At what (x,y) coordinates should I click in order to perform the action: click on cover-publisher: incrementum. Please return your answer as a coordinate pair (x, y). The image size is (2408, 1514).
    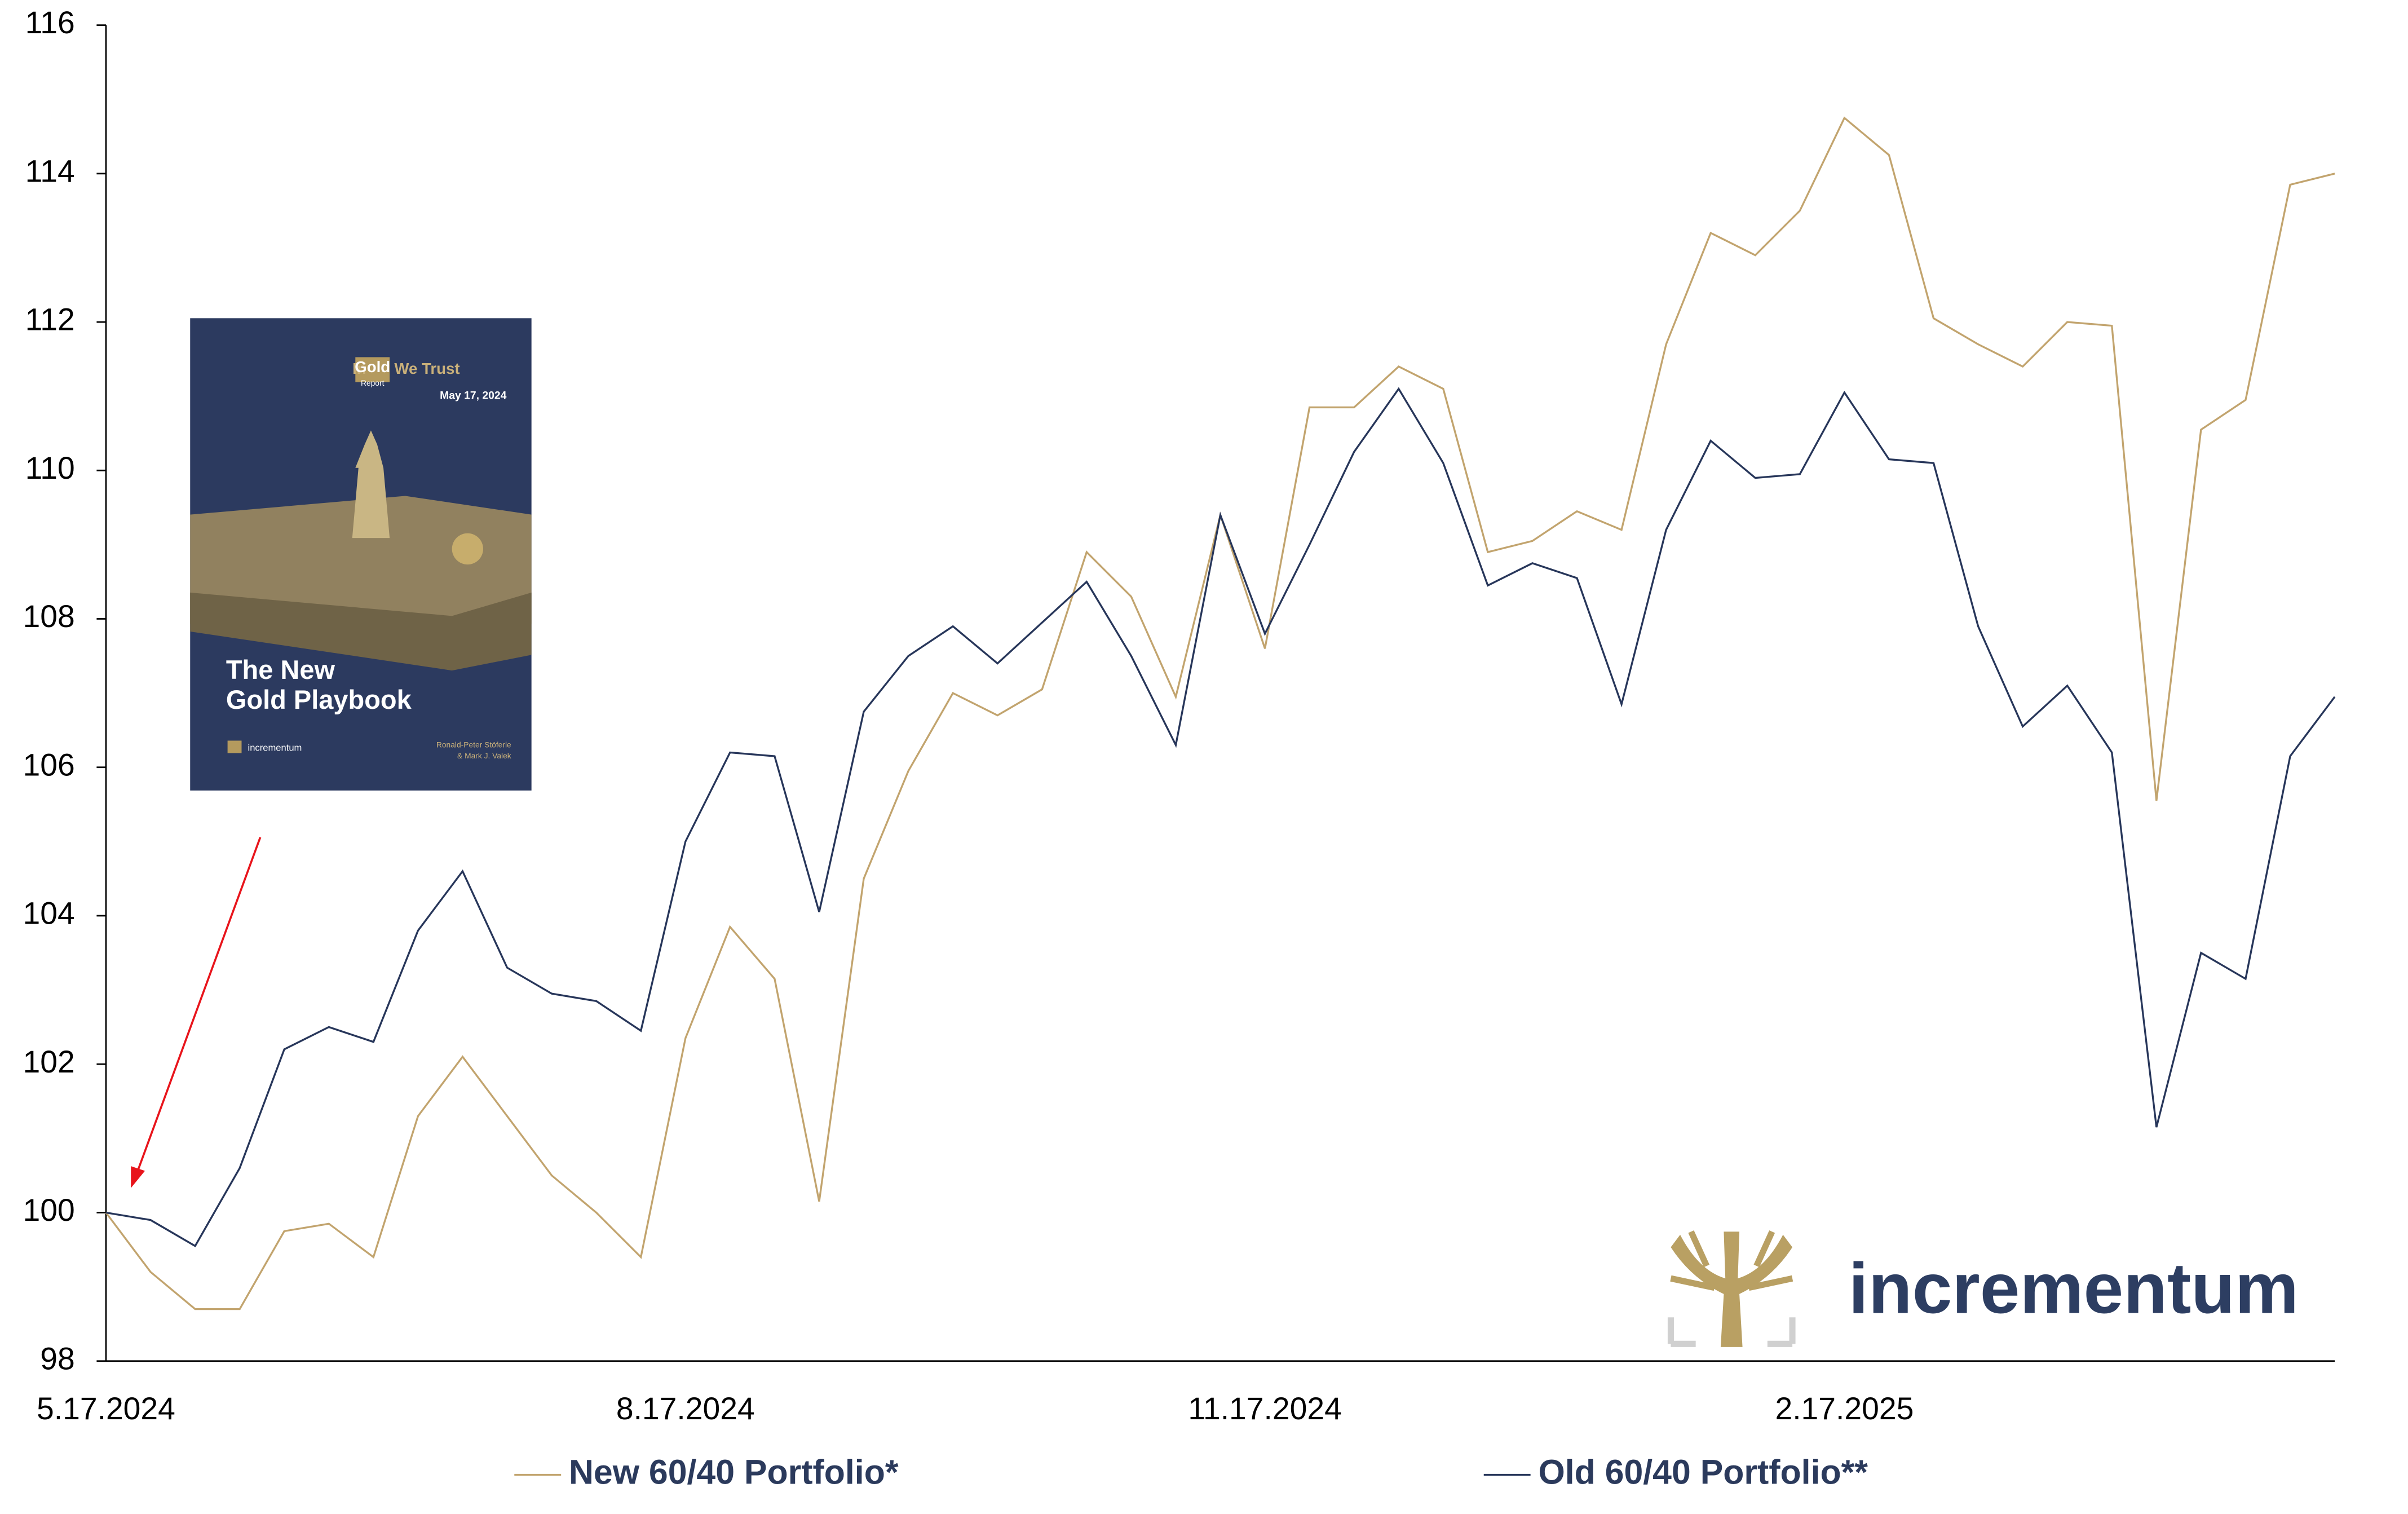
    Looking at the image, I should click on (275, 748).